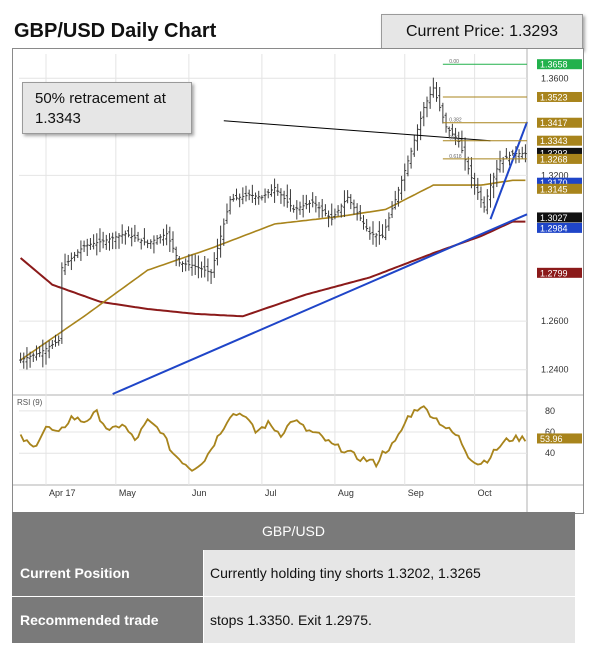  Describe the element at coordinates (271, 493) in the screenshot. I see `month-label: Jul` at that location.